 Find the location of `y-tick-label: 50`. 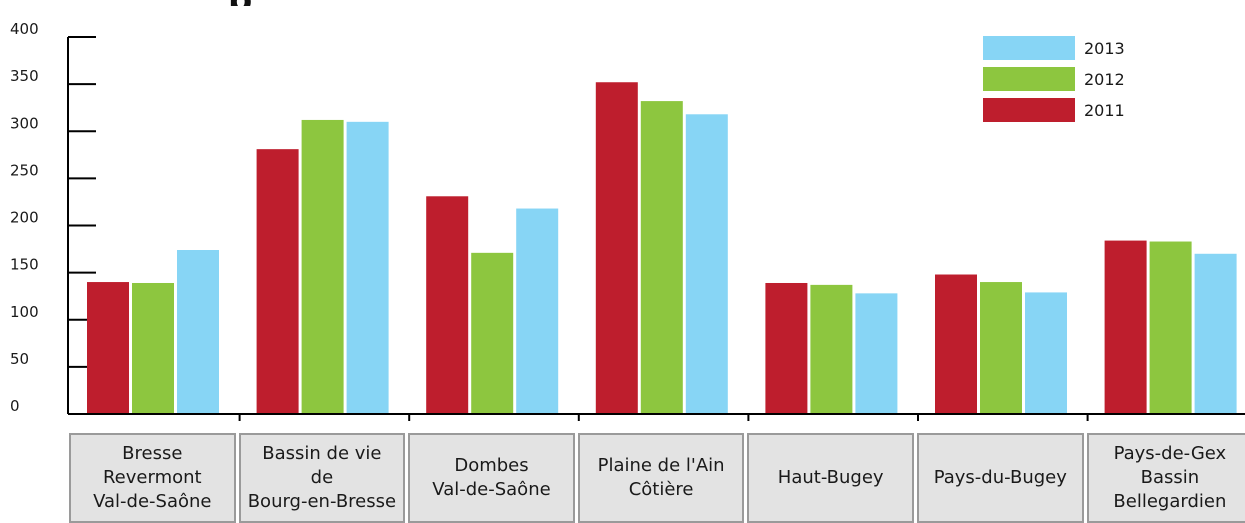

y-tick-label: 50 is located at coordinates (19, 359).